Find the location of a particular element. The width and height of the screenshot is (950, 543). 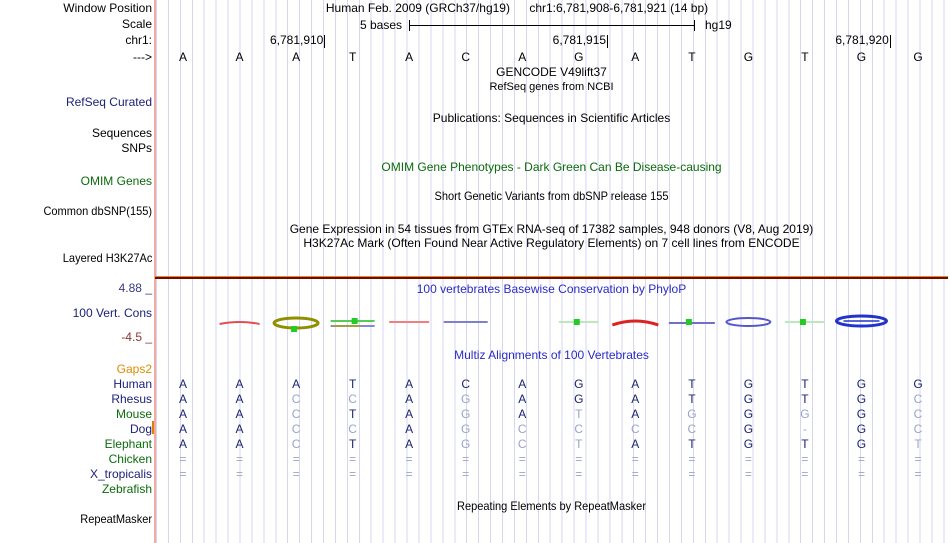

track-label-100-vert-cons: 100 Vert. Cons is located at coordinates (112, 313).